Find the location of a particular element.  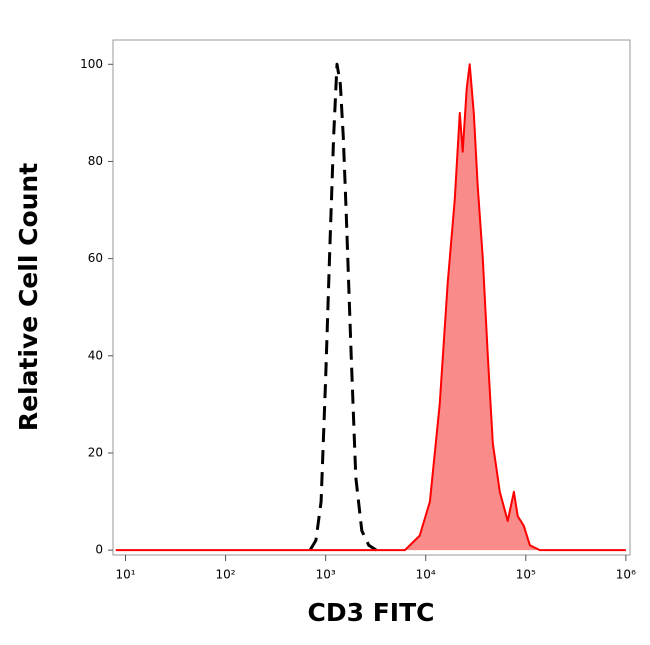

y-tick-label: 60 is located at coordinates (95, 258).